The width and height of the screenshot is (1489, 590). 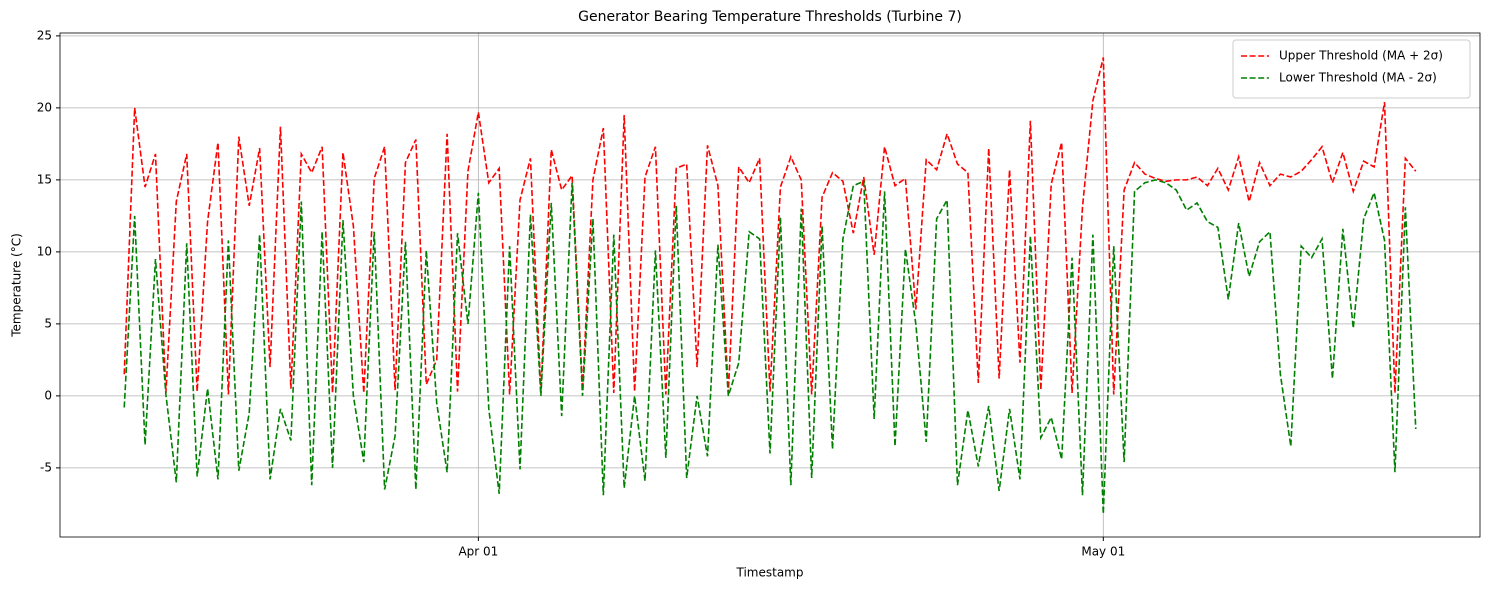 I want to click on legend-label: Upper Threshold (MA + 2σ), so click(x=1361, y=56).